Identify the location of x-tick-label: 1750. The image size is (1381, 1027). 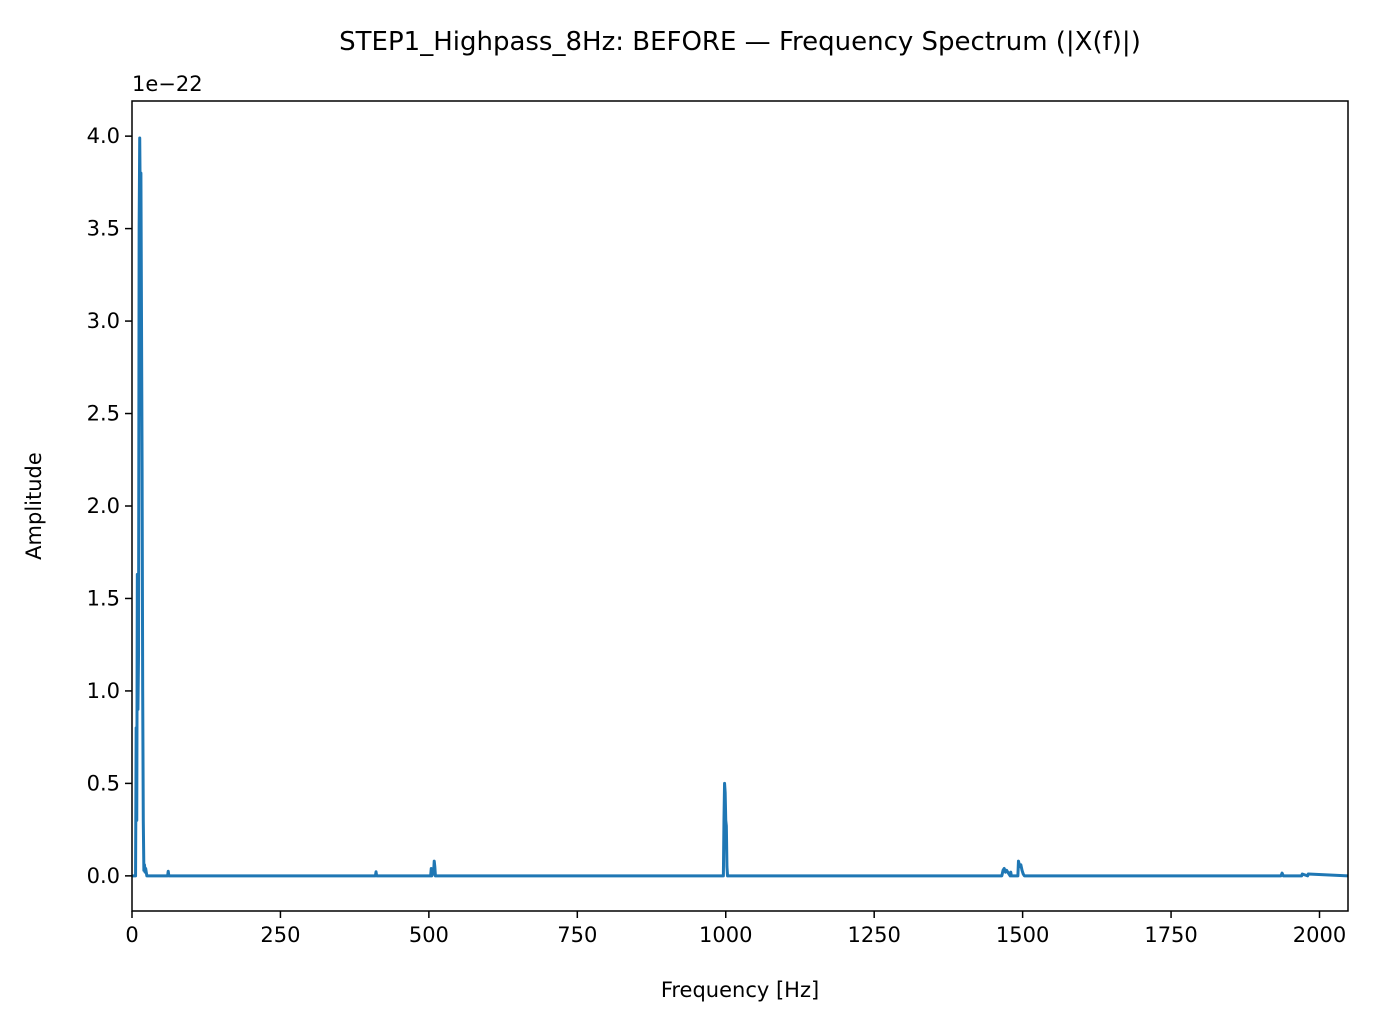
(1170, 935).